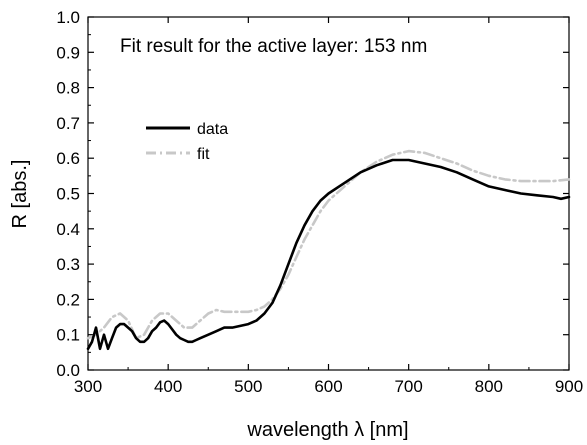 This screenshot has height=445, width=587. What do you see at coordinates (68, 52) in the screenshot?
I see `y-tick-label: 0.9` at bounding box center [68, 52].